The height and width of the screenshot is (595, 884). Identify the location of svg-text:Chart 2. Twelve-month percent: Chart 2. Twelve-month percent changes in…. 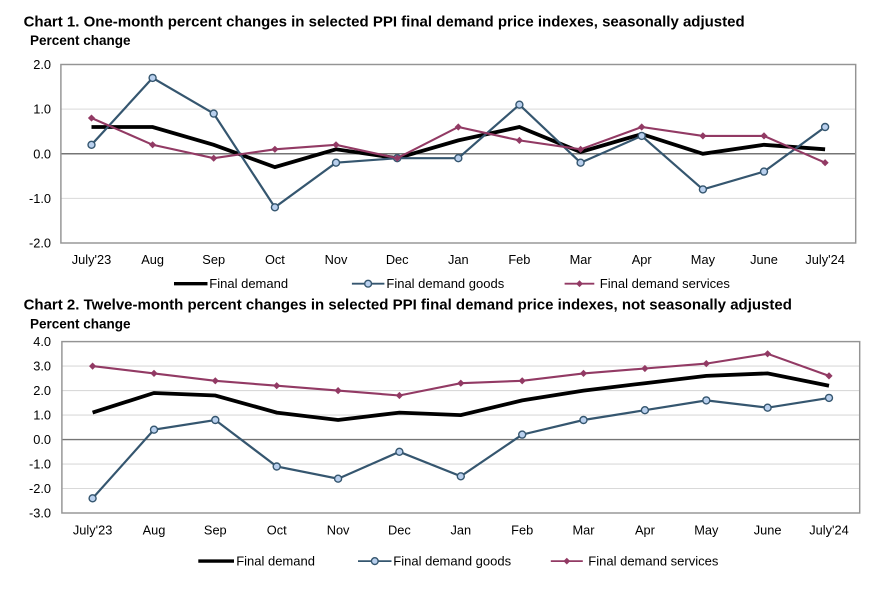
(408, 305).